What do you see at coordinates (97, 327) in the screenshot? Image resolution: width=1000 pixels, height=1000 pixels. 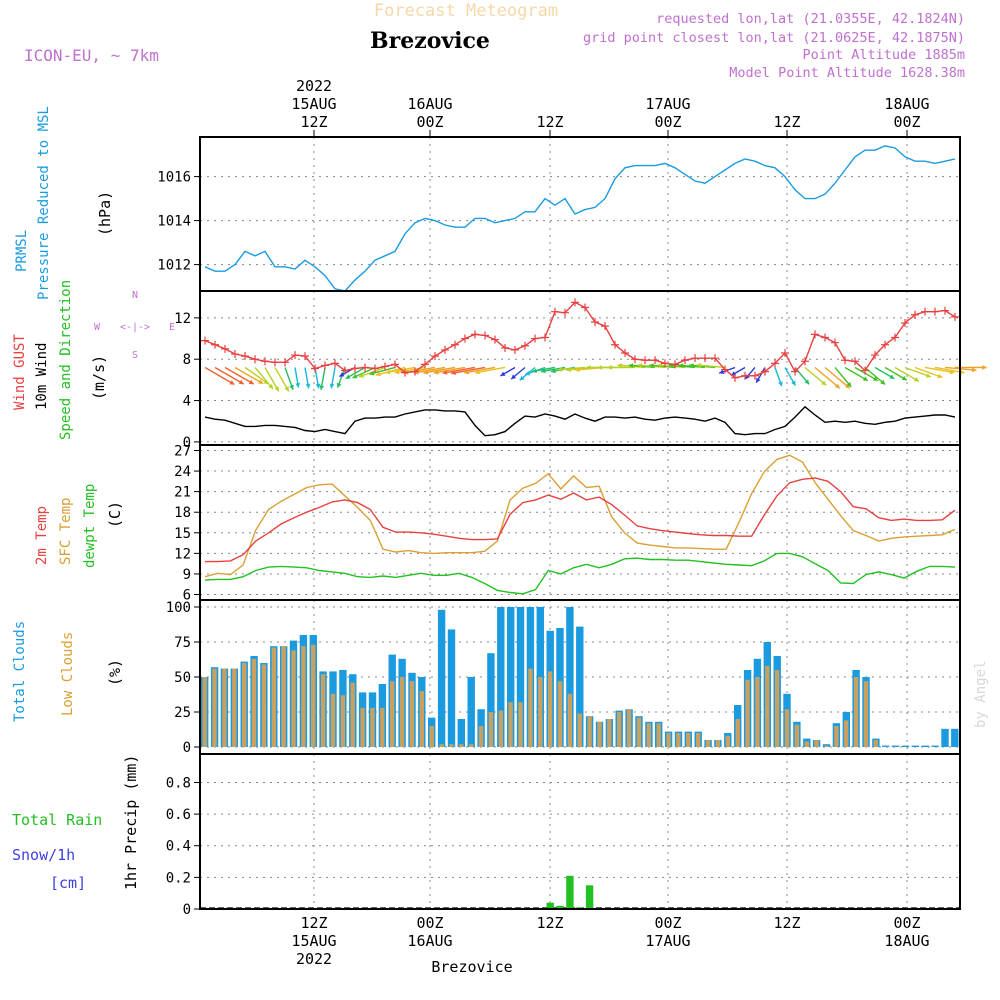 I see `compass-w: W` at bounding box center [97, 327].